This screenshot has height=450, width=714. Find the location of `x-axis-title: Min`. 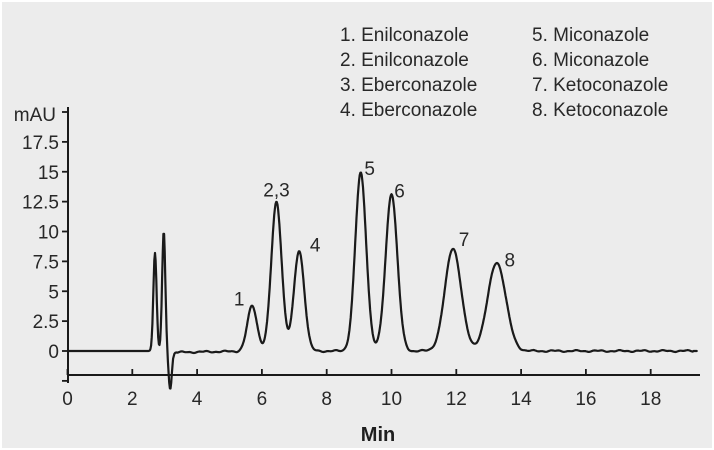

x-axis-title: Min is located at coordinates (378, 435).